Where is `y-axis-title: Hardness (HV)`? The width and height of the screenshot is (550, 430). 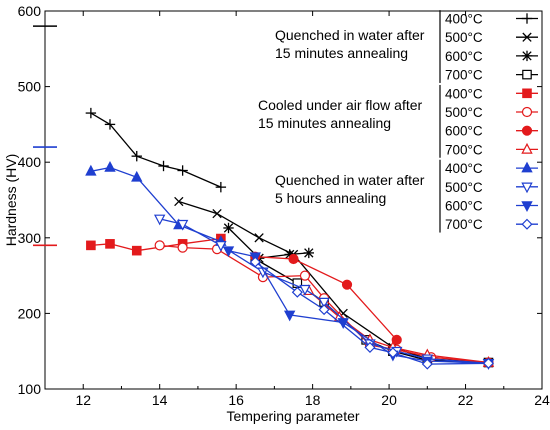 y-axis-title: Hardness (HV) is located at coordinates (11, 200).